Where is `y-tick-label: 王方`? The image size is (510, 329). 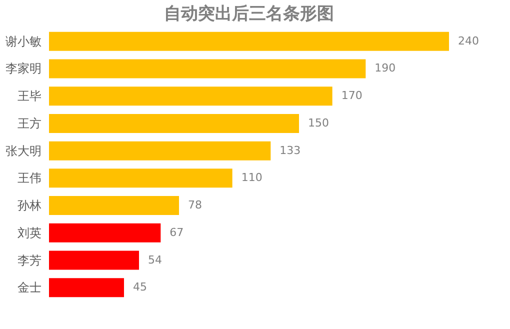 y-tick-label: 王方 is located at coordinates (30, 123).